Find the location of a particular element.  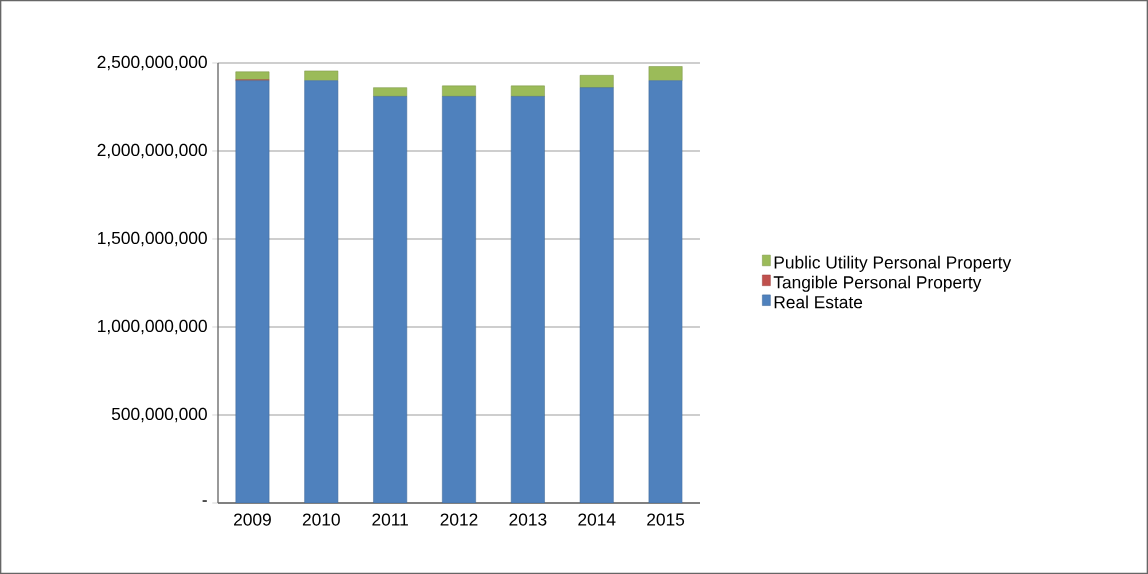

y-tick-label: 1,500,000,000 is located at coordinates (152, 239).